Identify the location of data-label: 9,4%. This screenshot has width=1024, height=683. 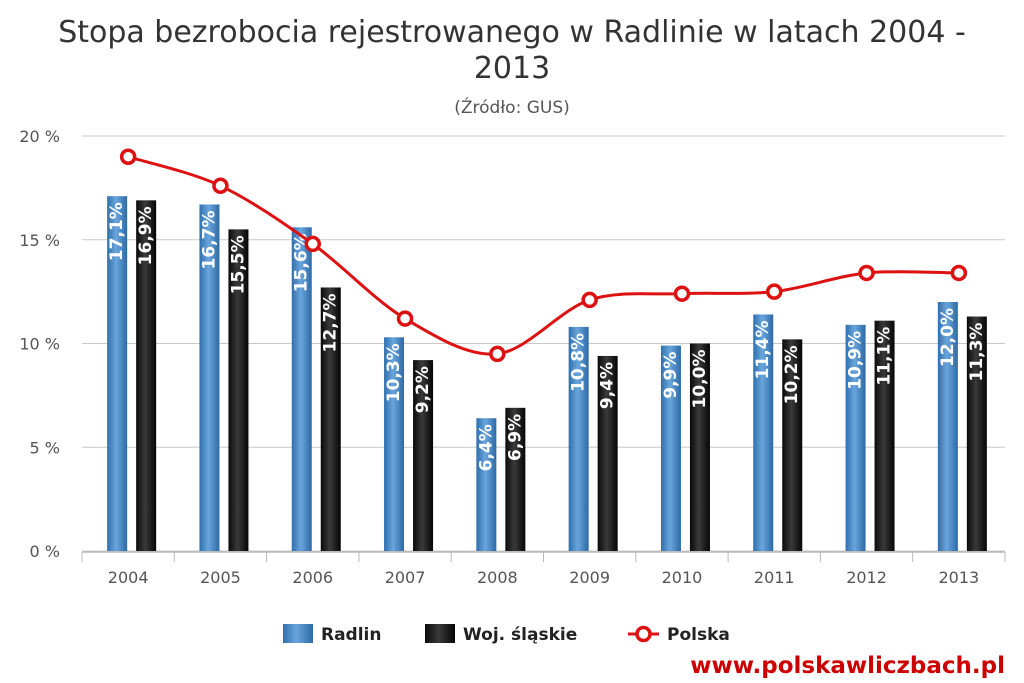
(608, 385).